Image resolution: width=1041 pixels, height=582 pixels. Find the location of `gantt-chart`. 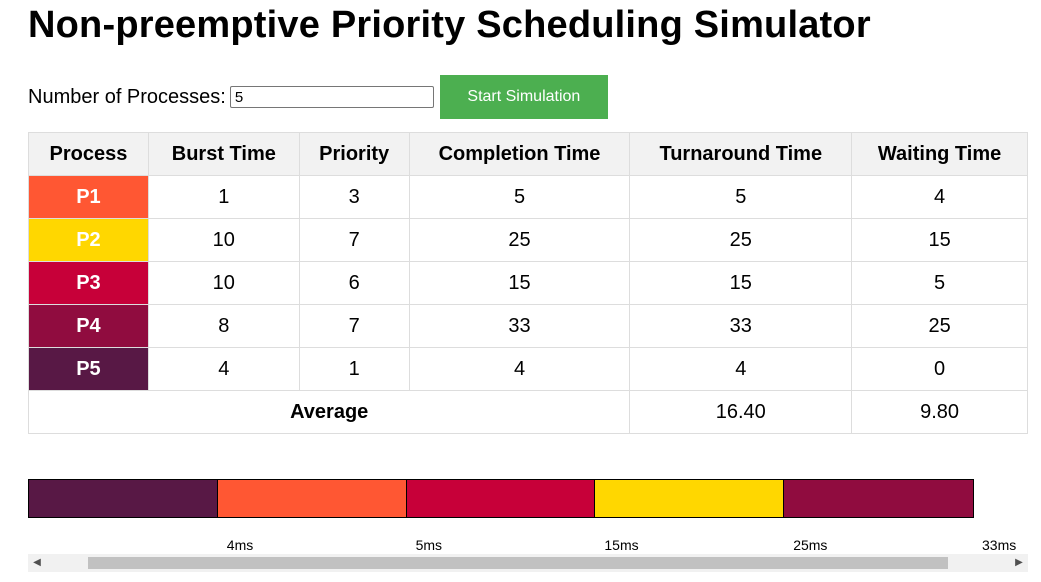

gantt-chart is located at coordinates (501, 498).